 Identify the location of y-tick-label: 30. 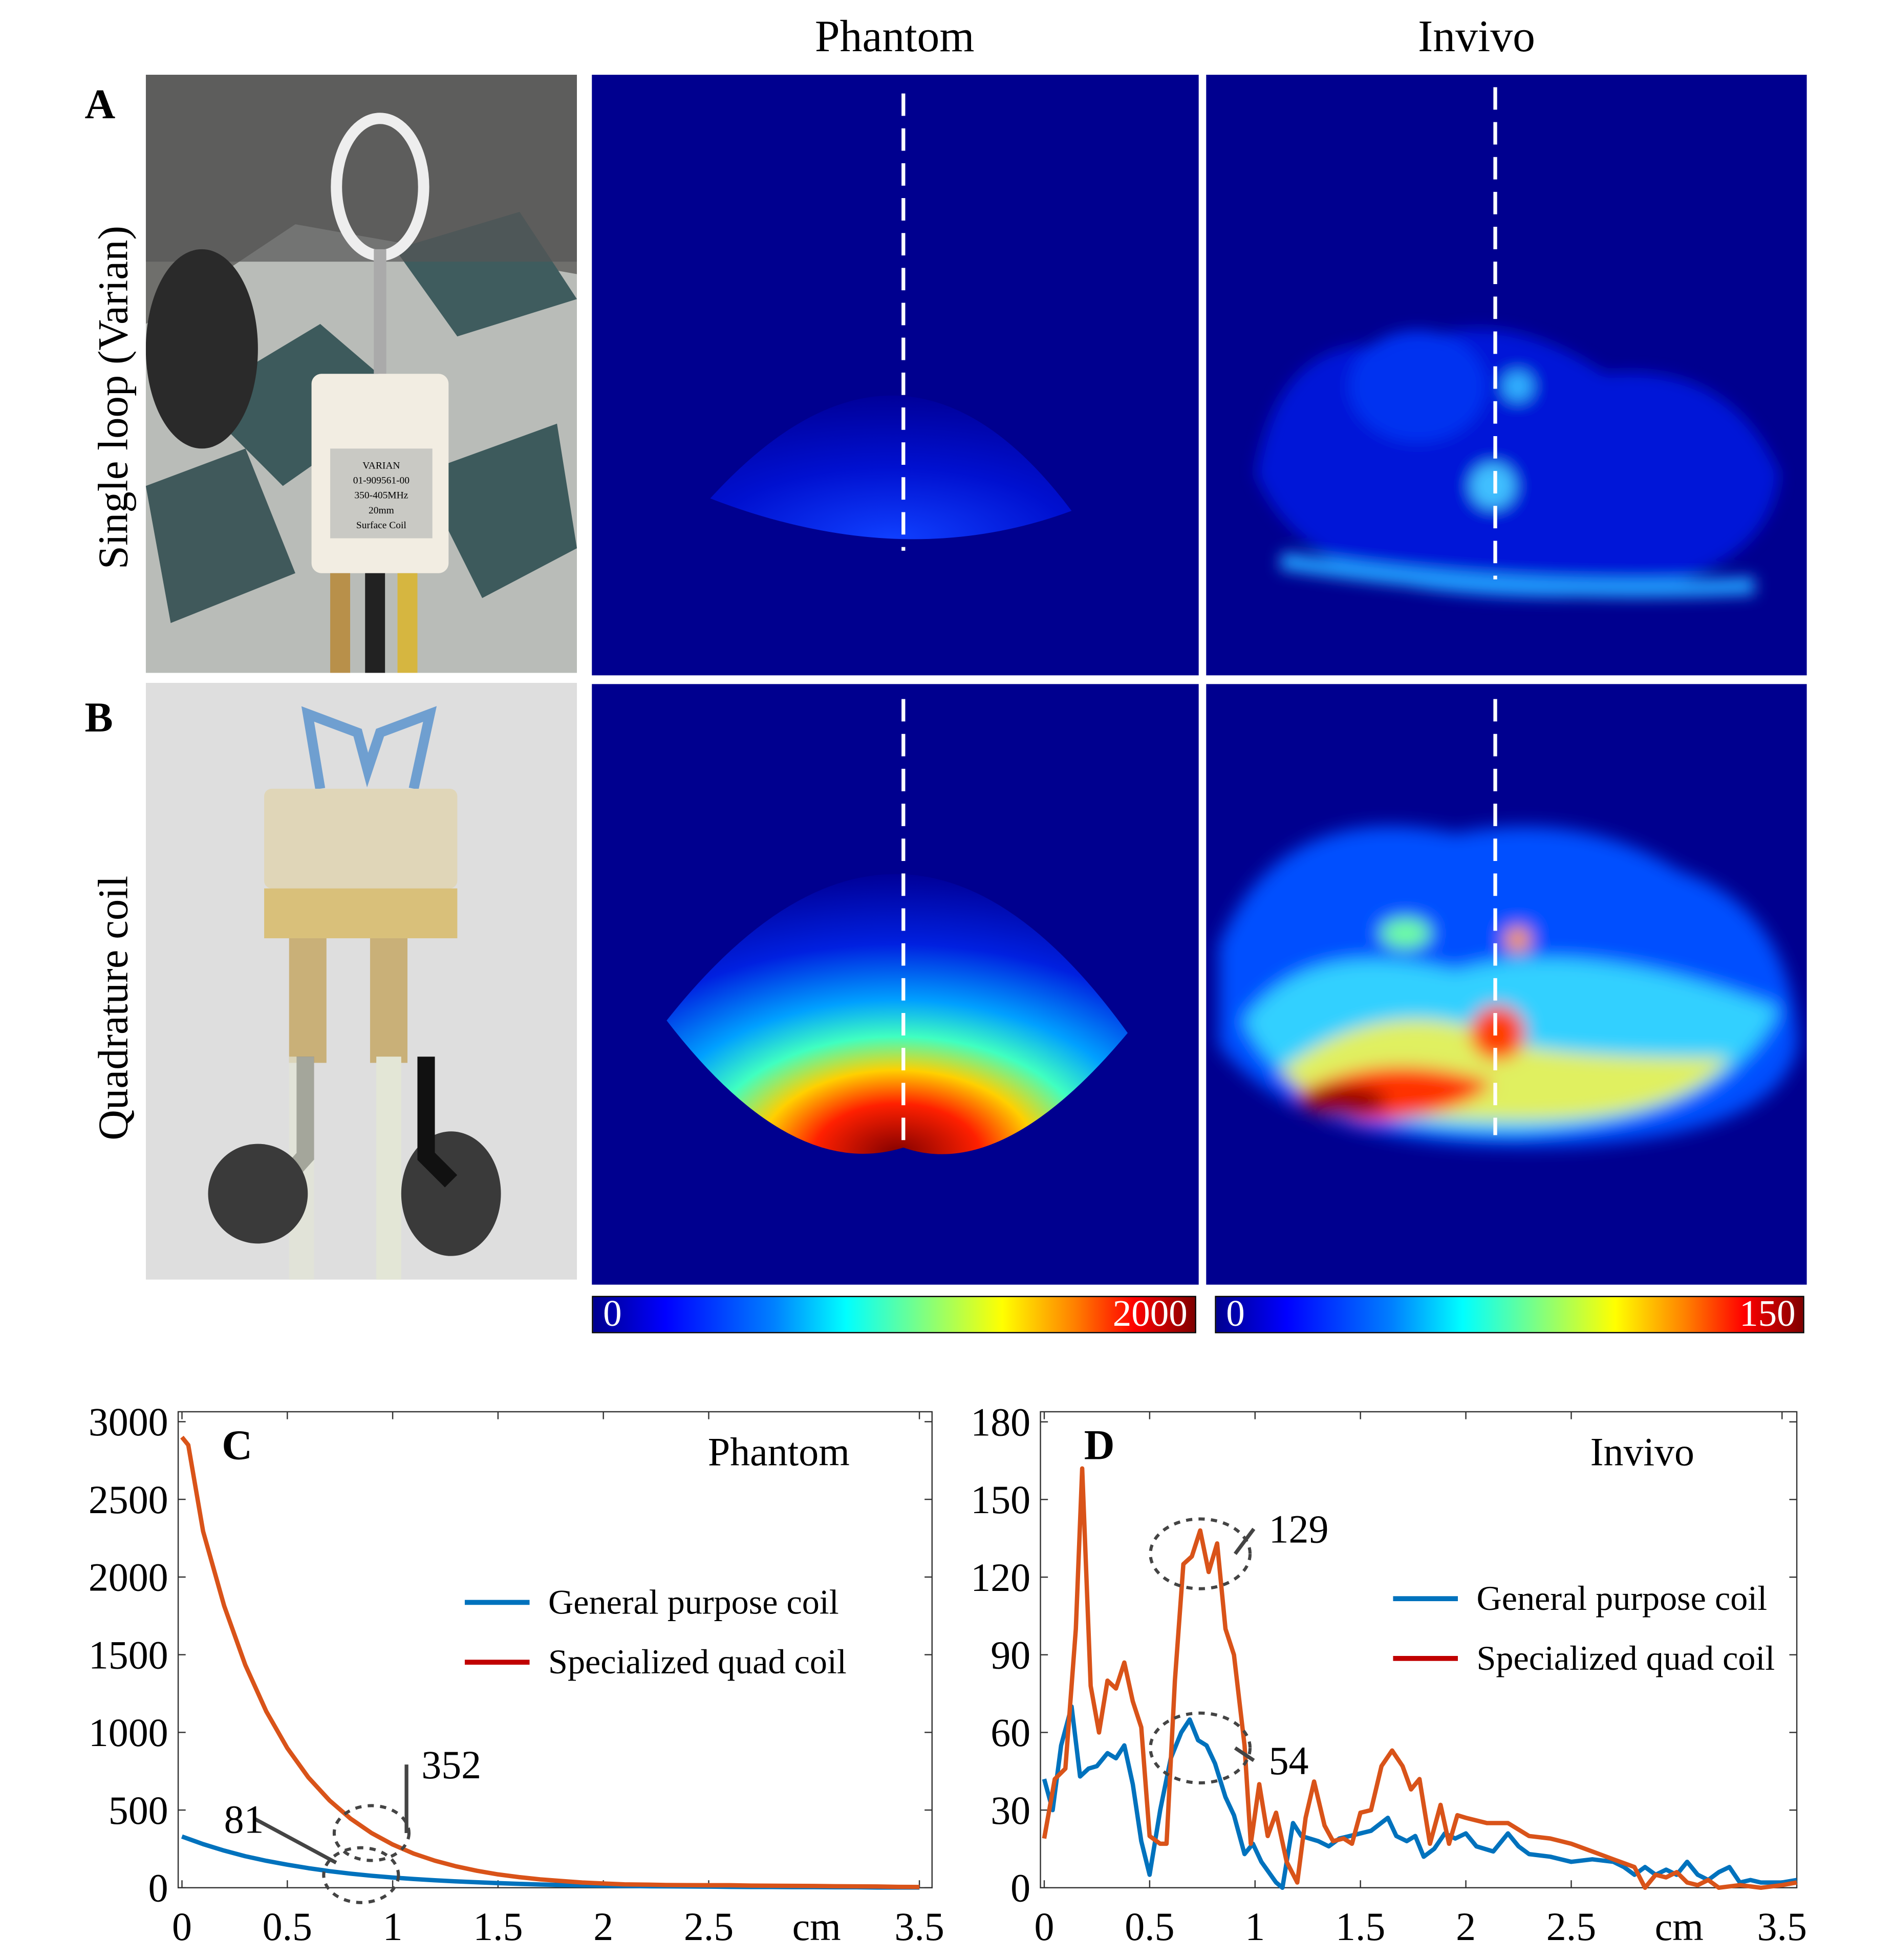
(1010, 1811).